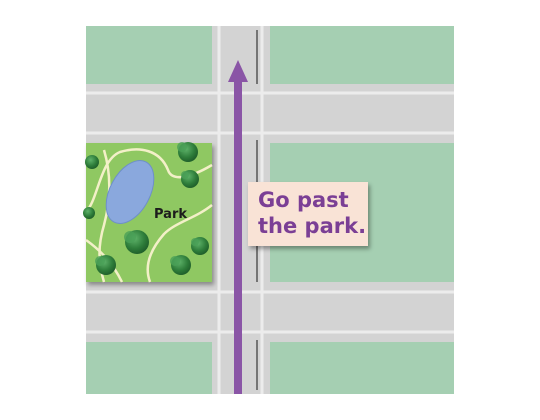 Image resolution: width=540 pixels, height=420 pixels. What do you see at coordinates (362, 55) in the screenshot?
I see `block-top-right` at bounding box center [362, 55].